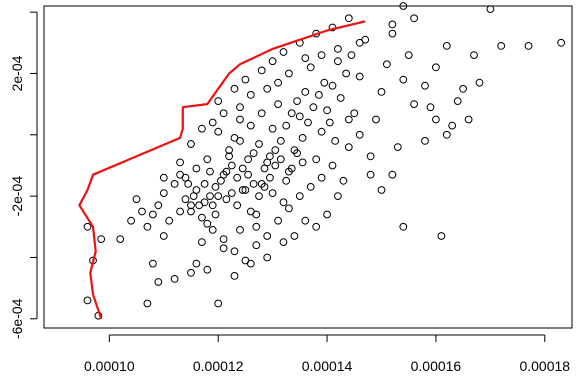  Describe the element at coordinates (218, 366) in the screenshot. I see `x-tick-label: 0.00012` at that location.